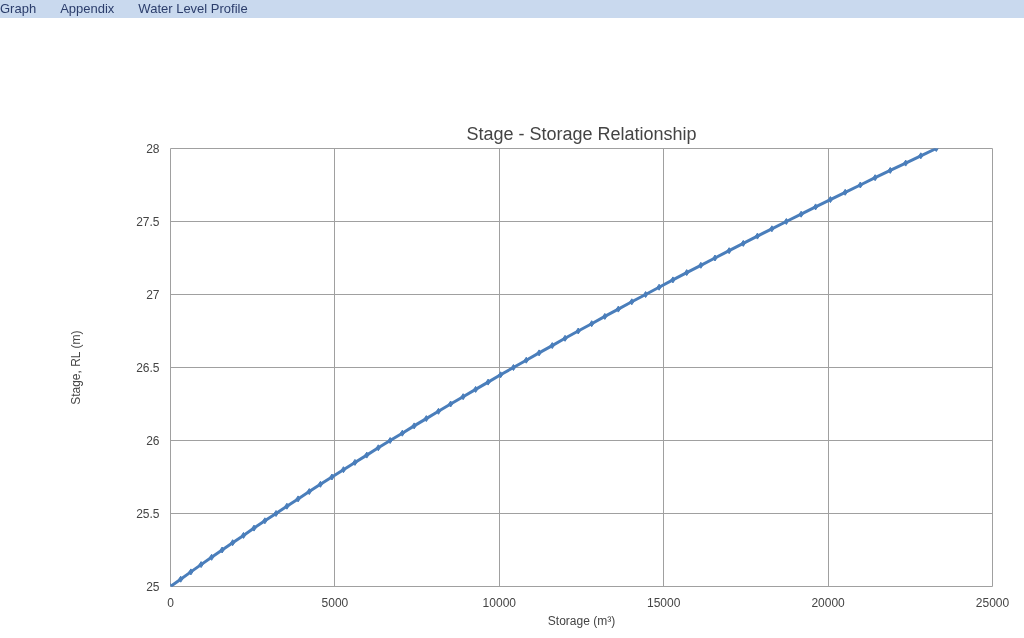  I want to click on y-axis-title: Stage, RL (m), so click(76, 367).